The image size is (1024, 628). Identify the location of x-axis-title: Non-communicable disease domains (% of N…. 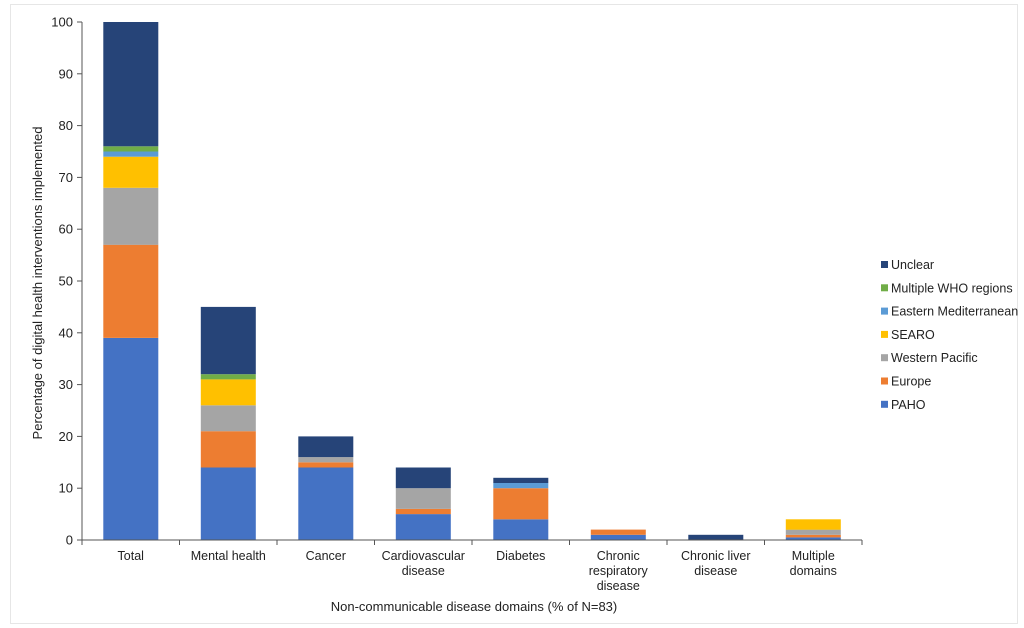
(474, 606).